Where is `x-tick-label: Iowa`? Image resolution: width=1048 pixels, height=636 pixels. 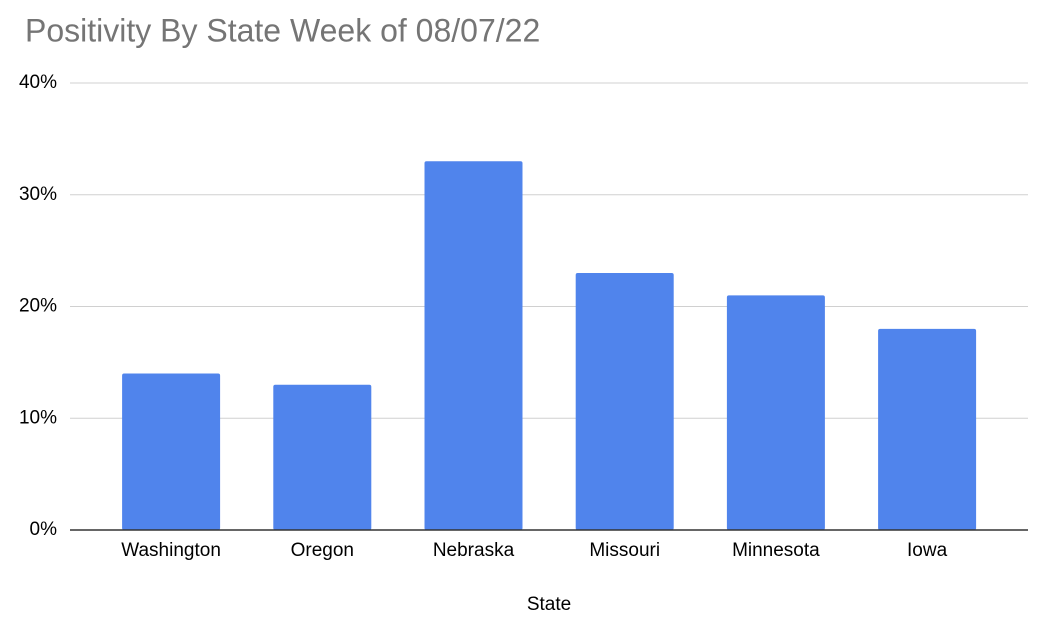
x-tick-label: Iowa is located at coordinates (927, 550).